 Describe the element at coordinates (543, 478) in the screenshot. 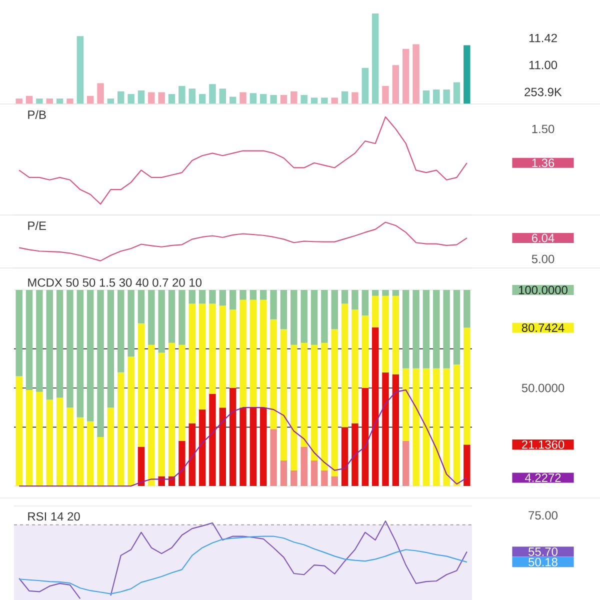

I see `y-tick-label: 4.2272` at that location.